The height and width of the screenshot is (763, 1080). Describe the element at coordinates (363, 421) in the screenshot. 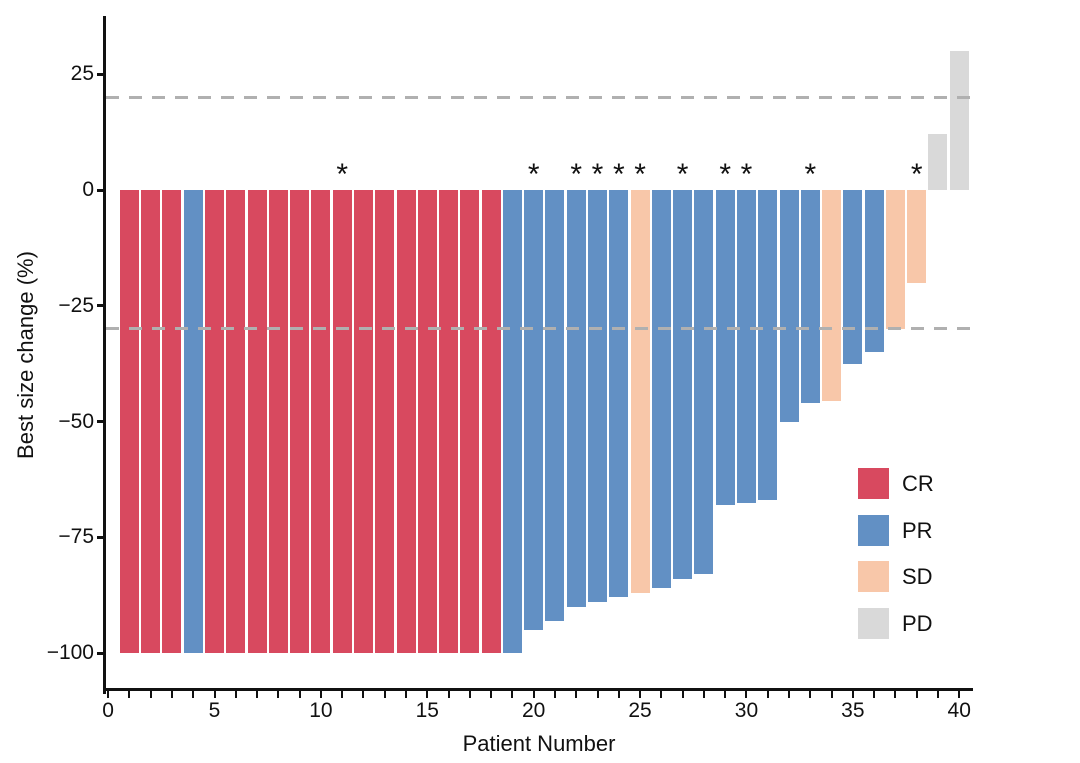

I see `bar-patient-12-cr` at that location.